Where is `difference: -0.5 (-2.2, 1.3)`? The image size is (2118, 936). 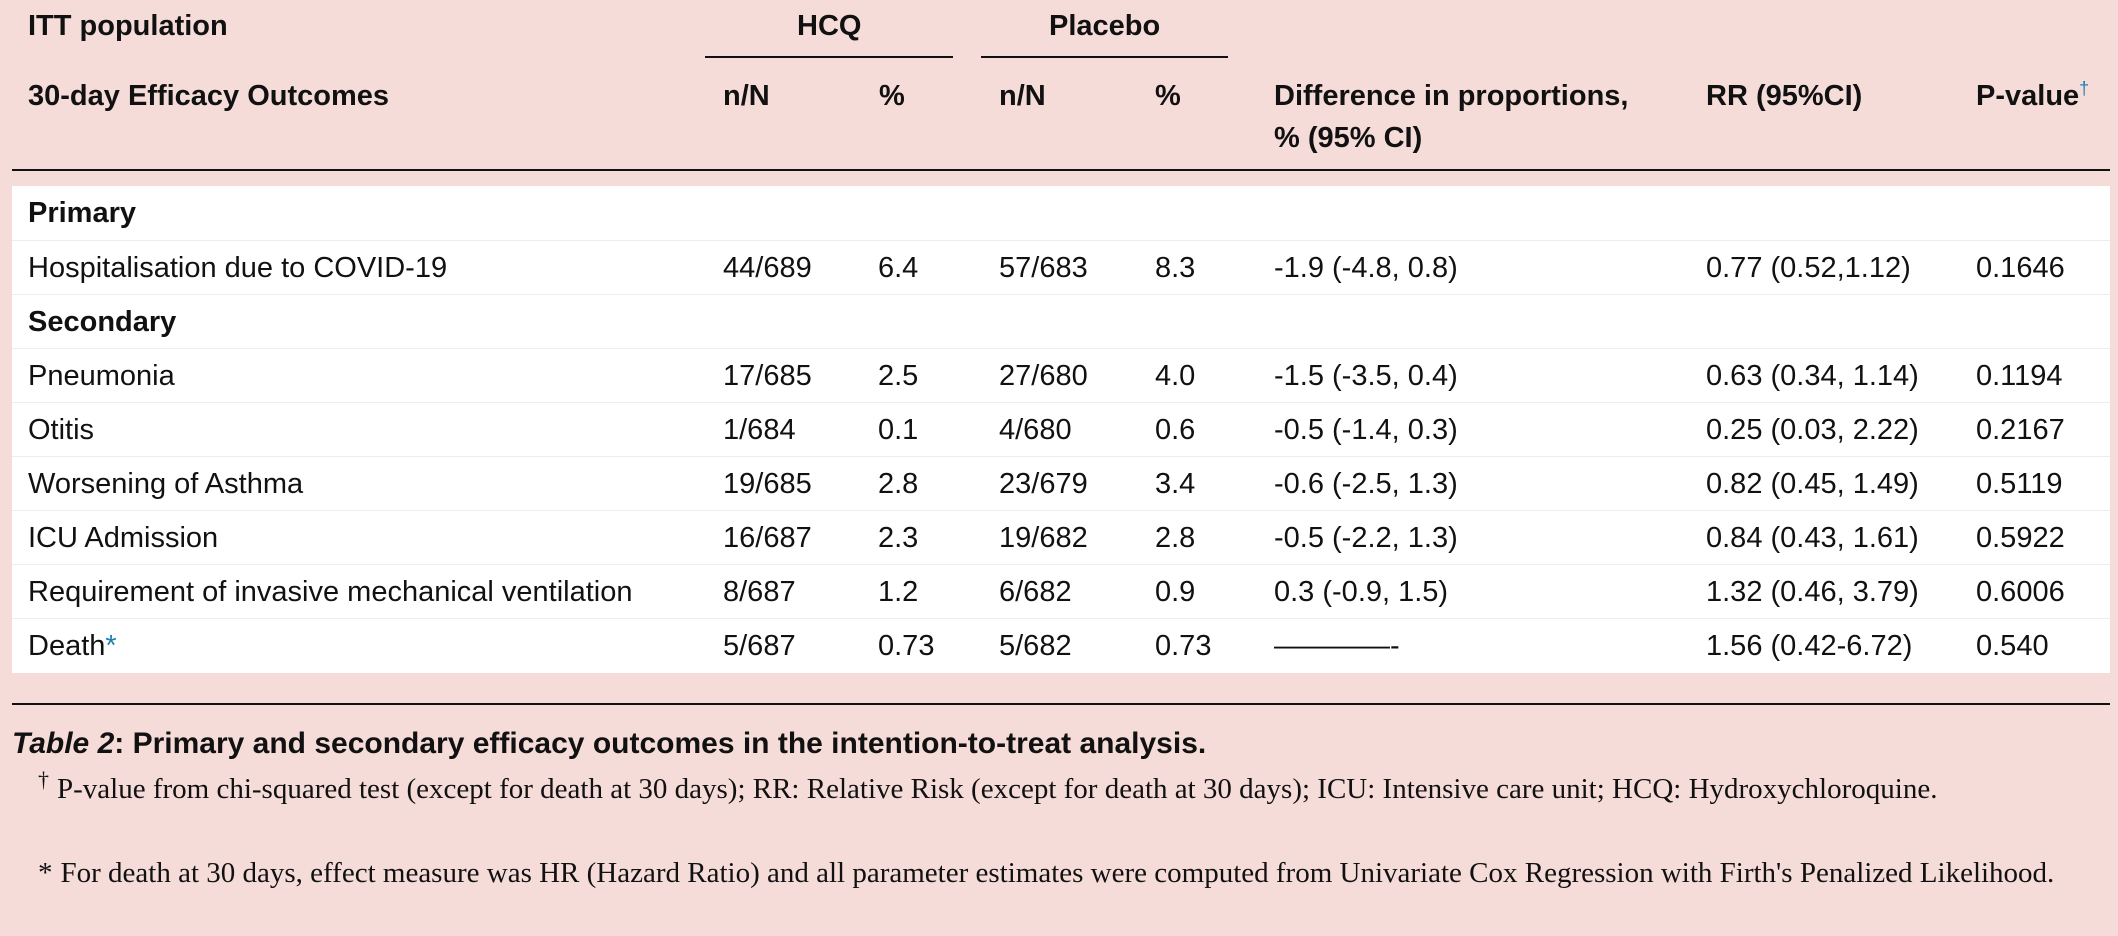 difference: -0.5 (-2.2, 1.3) is located at coordinates (1366, 538).